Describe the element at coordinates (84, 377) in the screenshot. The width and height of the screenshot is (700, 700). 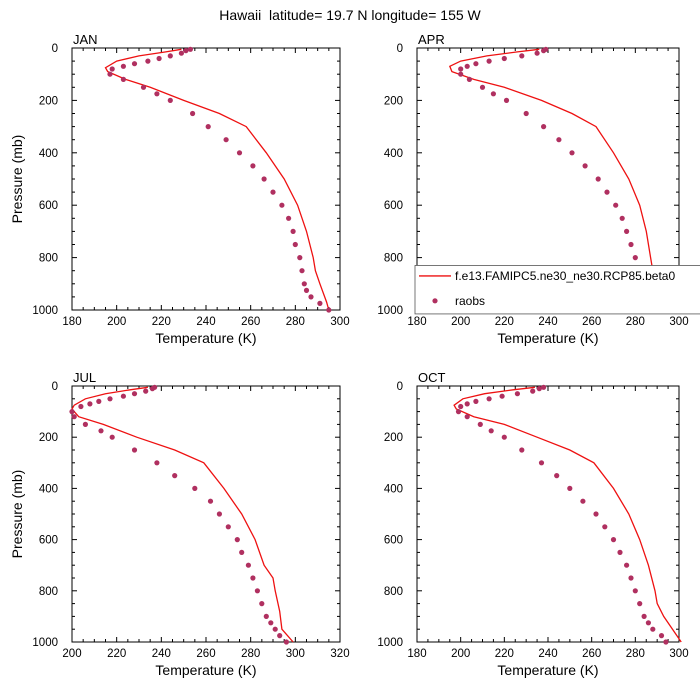
I see `panel-title: JUL` at that location.